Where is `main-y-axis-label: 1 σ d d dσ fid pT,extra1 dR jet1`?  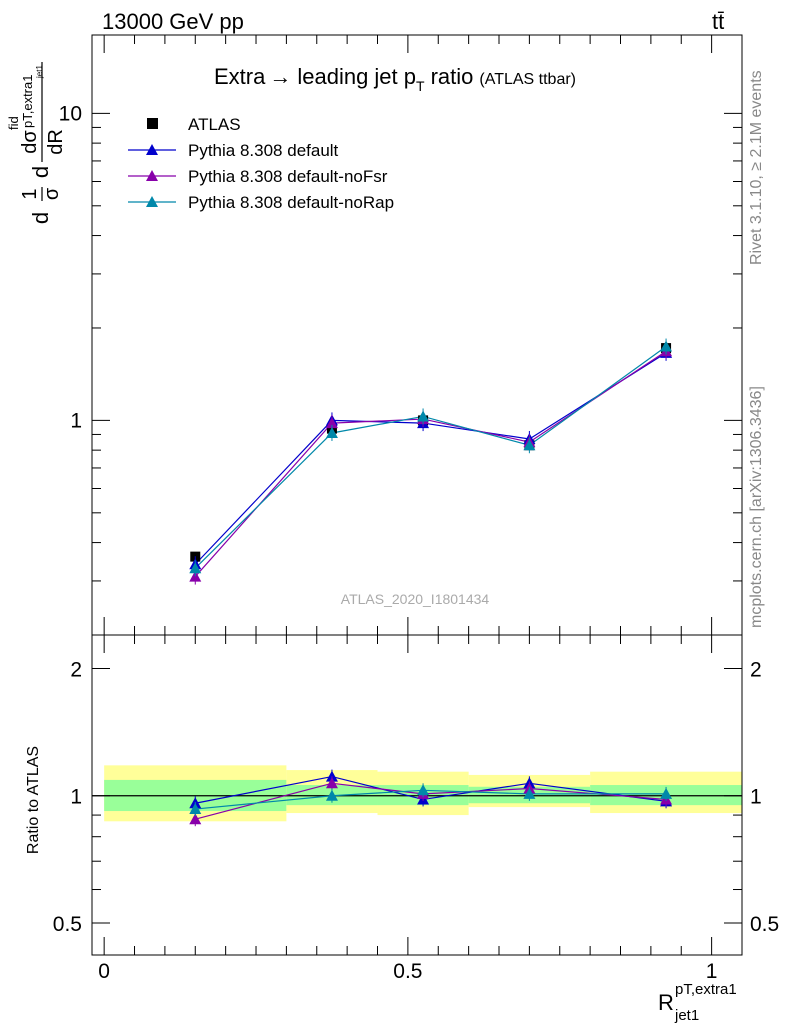
main-y-axis-label: 1 σ d d dσ fid pT,extra1 dR jet1 is located at coordinates (36, 143).